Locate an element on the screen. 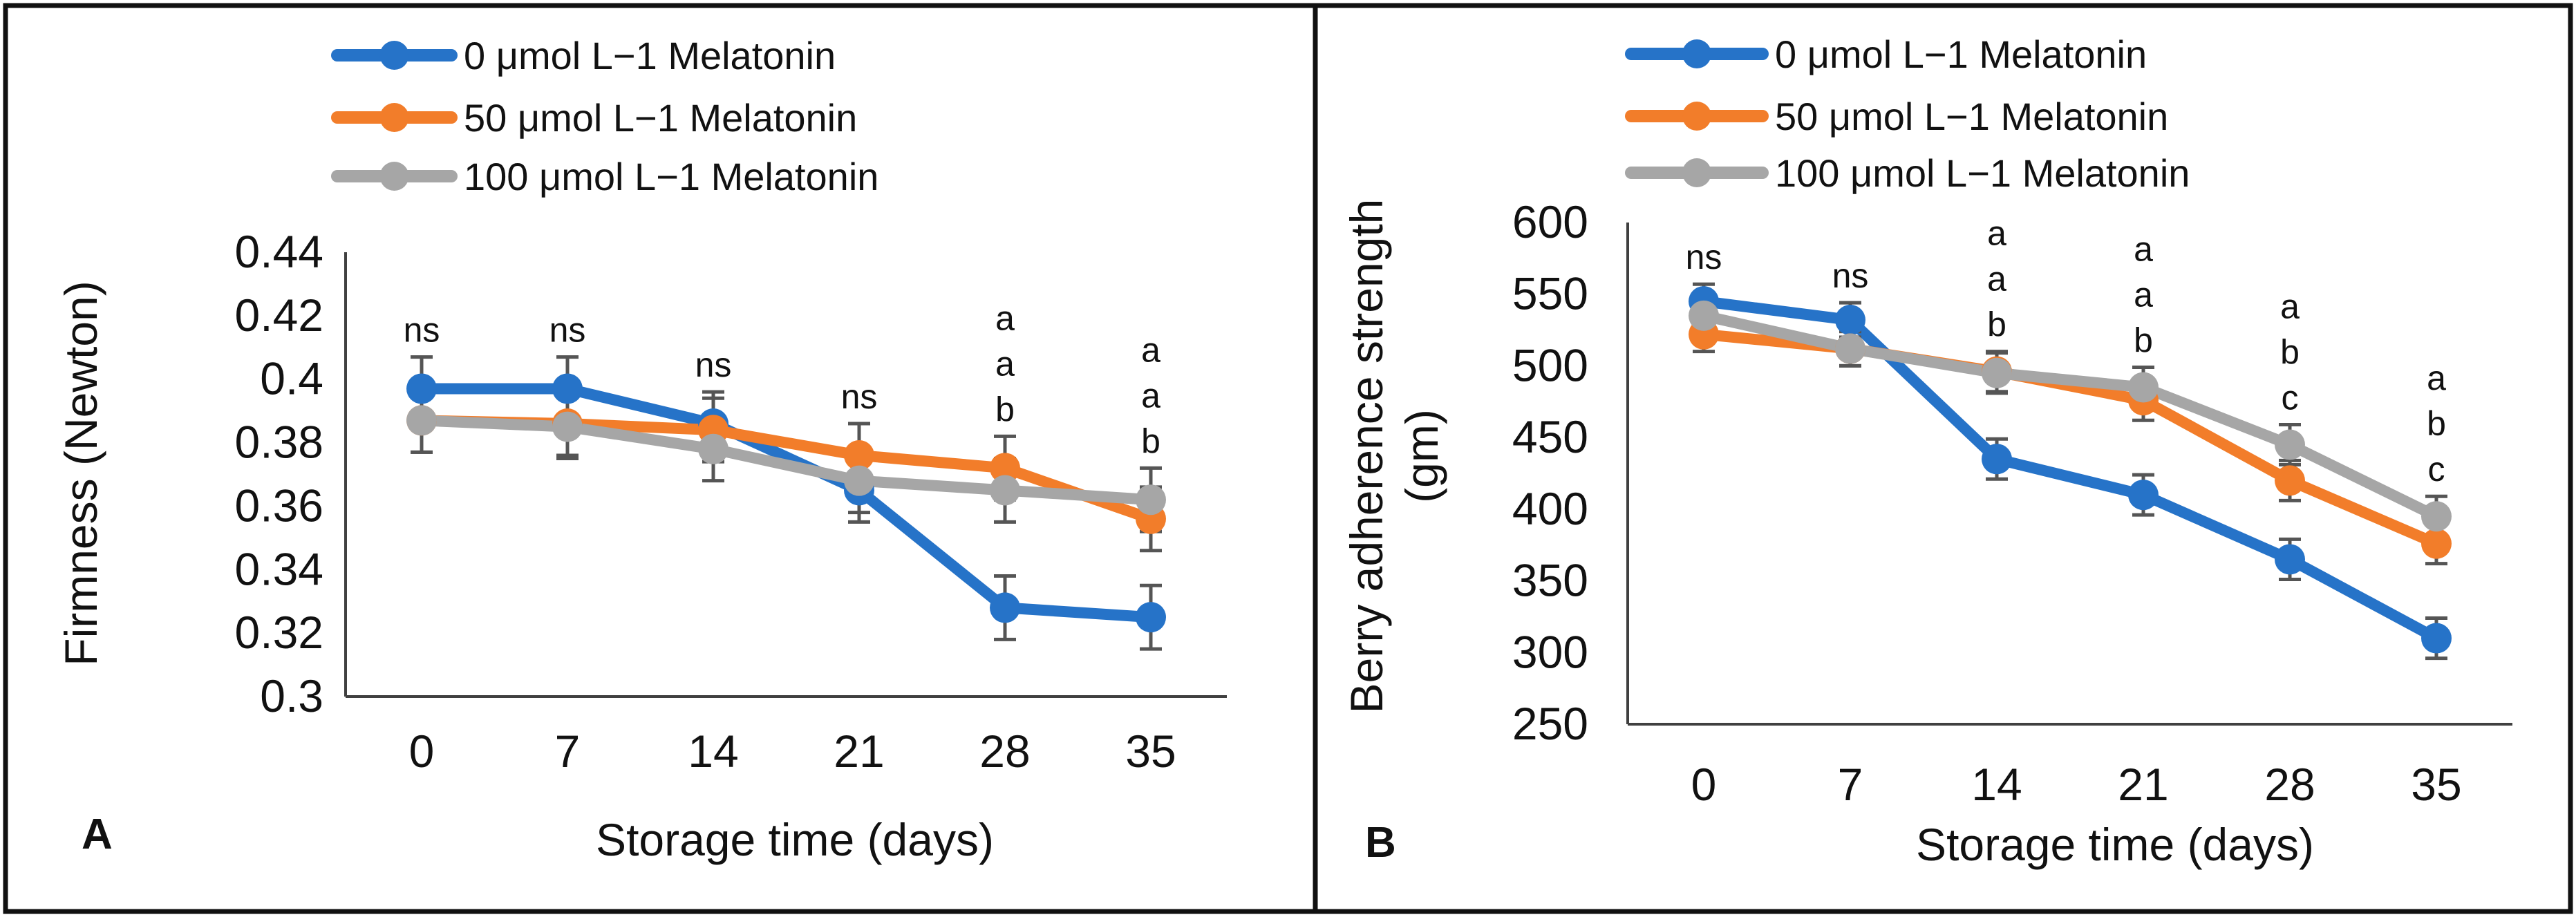  y-tick-label: 0.4 is located at coordinates (291, 378).